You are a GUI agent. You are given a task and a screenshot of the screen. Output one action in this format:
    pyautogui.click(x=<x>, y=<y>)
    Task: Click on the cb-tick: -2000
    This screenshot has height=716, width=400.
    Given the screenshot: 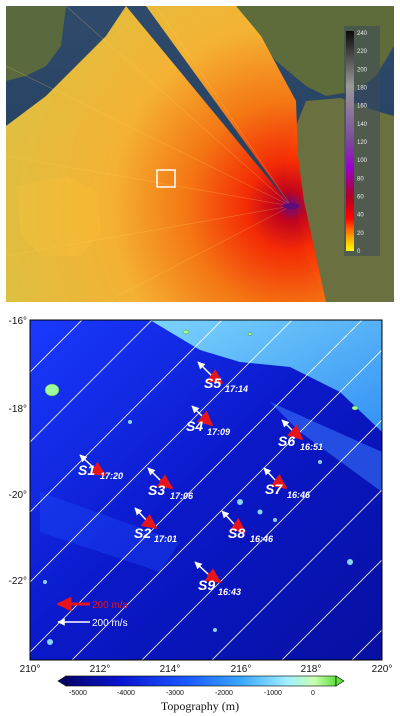 What is the action you would take?
    pyautogui.click(x=224, y=693)
    